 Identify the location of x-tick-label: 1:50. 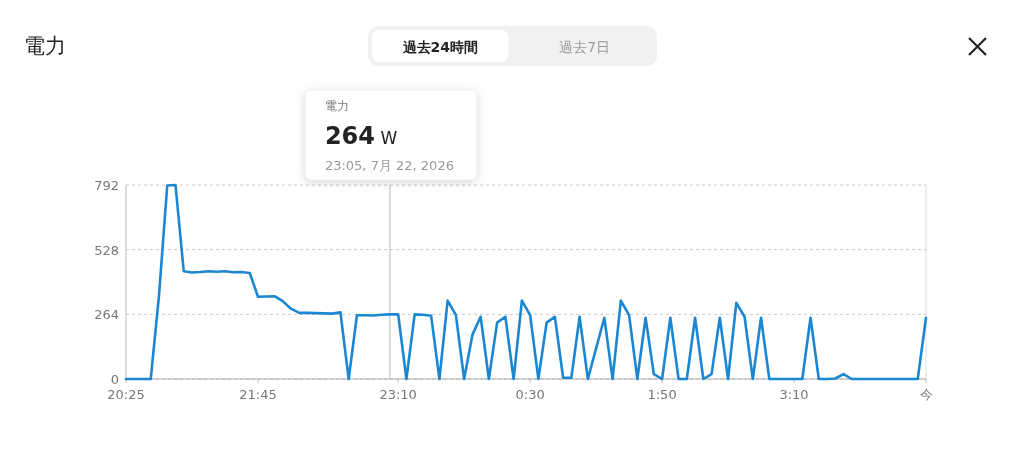
(662, 394).